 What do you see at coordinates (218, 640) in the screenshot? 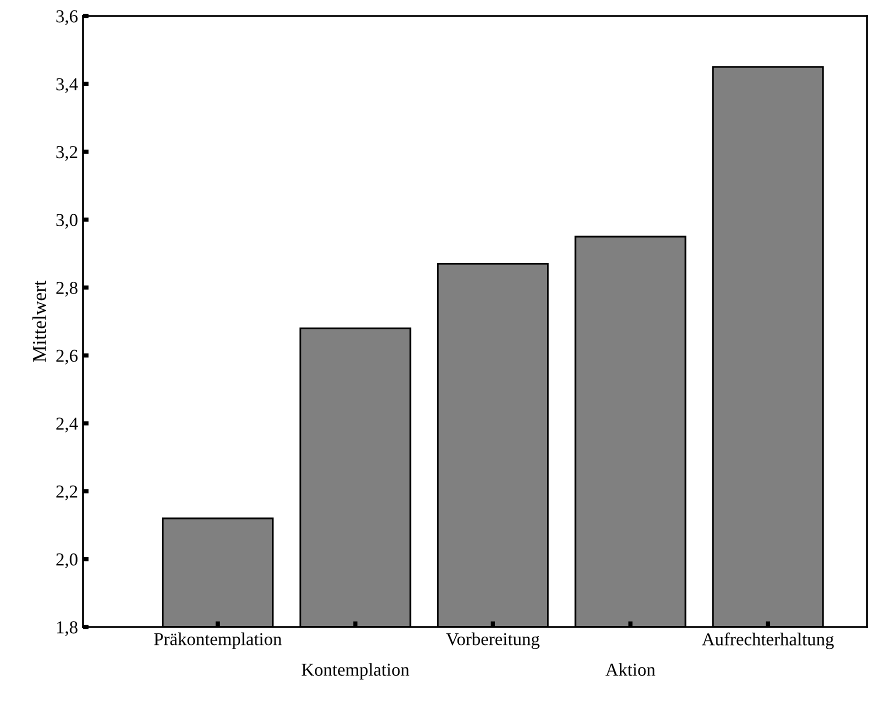
I see `x-tick-label: Präkontemplation` at bounding box center [218, 640].